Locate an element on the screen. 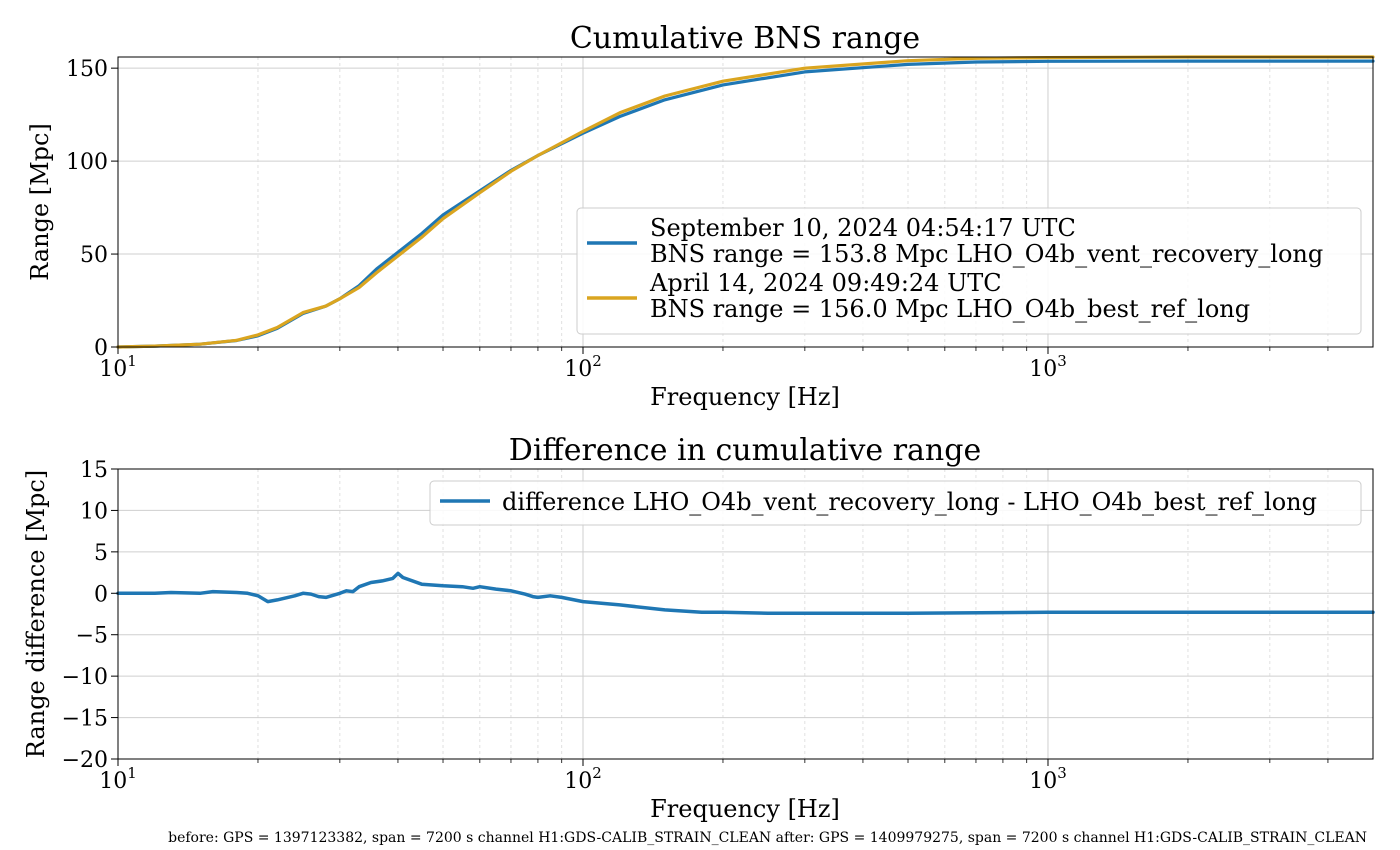 Image resolution: width=1400 pixels, height=850 pixels. top-y-tick-label: 0 is located at coordinates (101, 348).